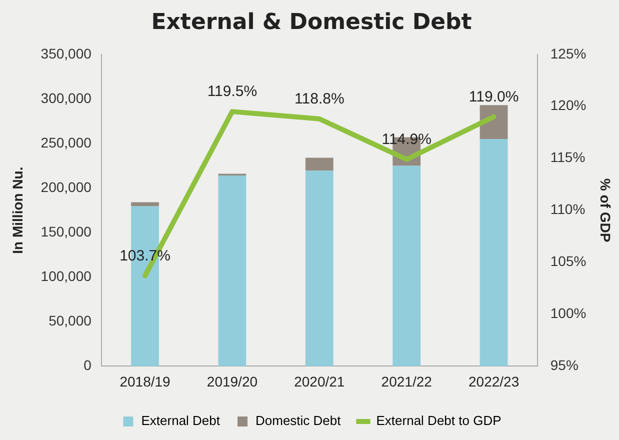  Describe the element at coordinates (311, 22) in the screenshot. I see `chart-title: External & Domestic Debt` at that location.